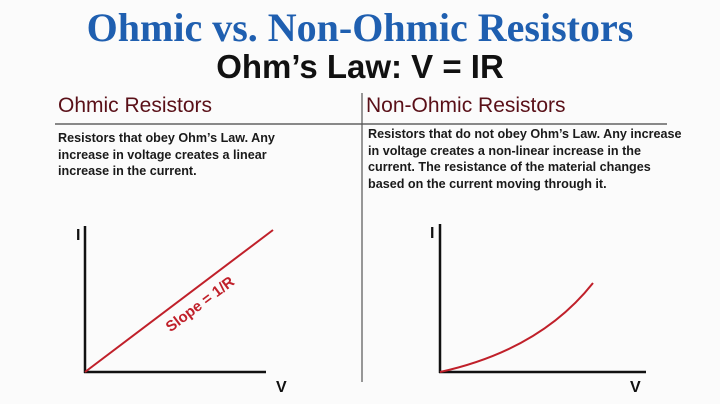 The image size is (720, 404). I want to click on non-ohmic-y-label: I, so click(432, 233).